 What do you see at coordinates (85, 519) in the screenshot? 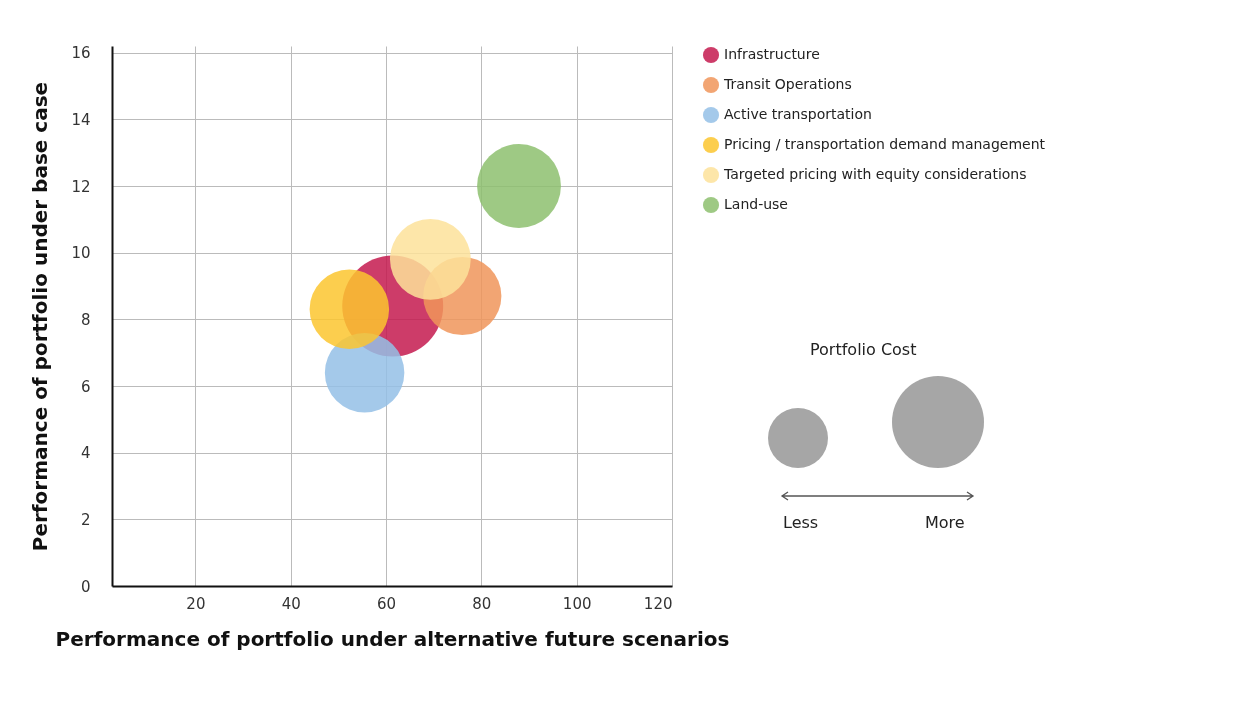
I see `y-tick-label: 2` at bounding box center [85, 519].